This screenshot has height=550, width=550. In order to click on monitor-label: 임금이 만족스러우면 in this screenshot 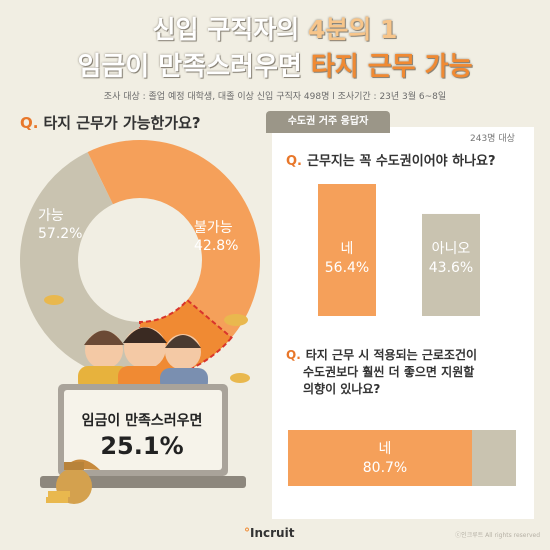, I will do `click(142, 421)`.